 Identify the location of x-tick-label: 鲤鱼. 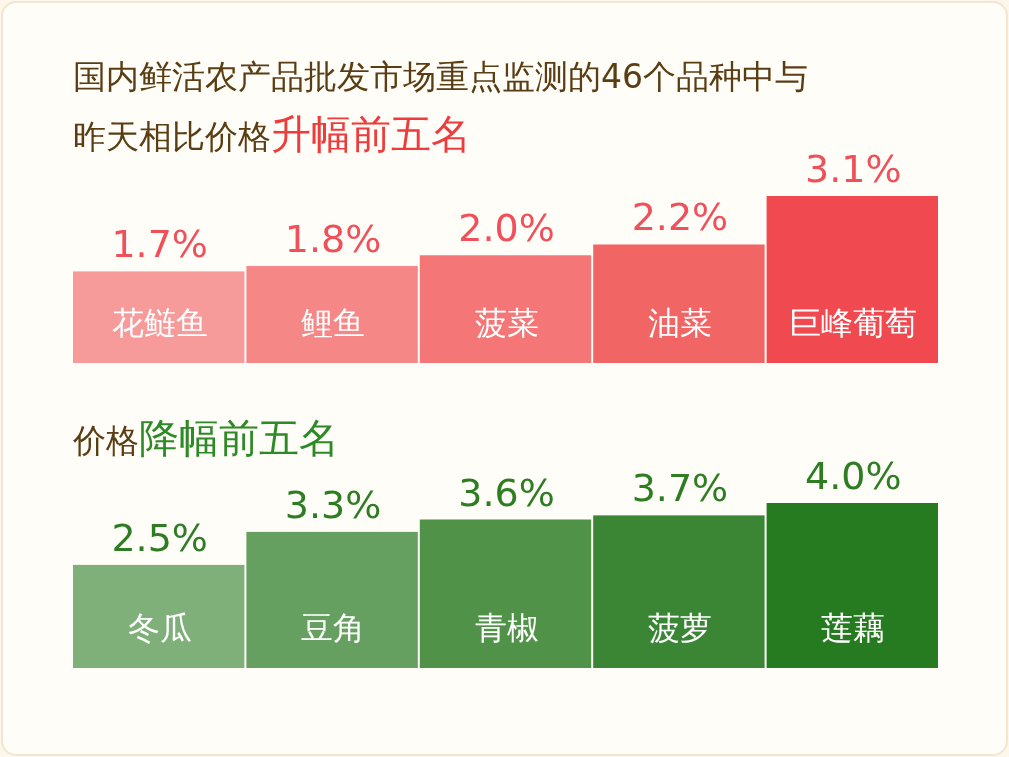
(333, 323).